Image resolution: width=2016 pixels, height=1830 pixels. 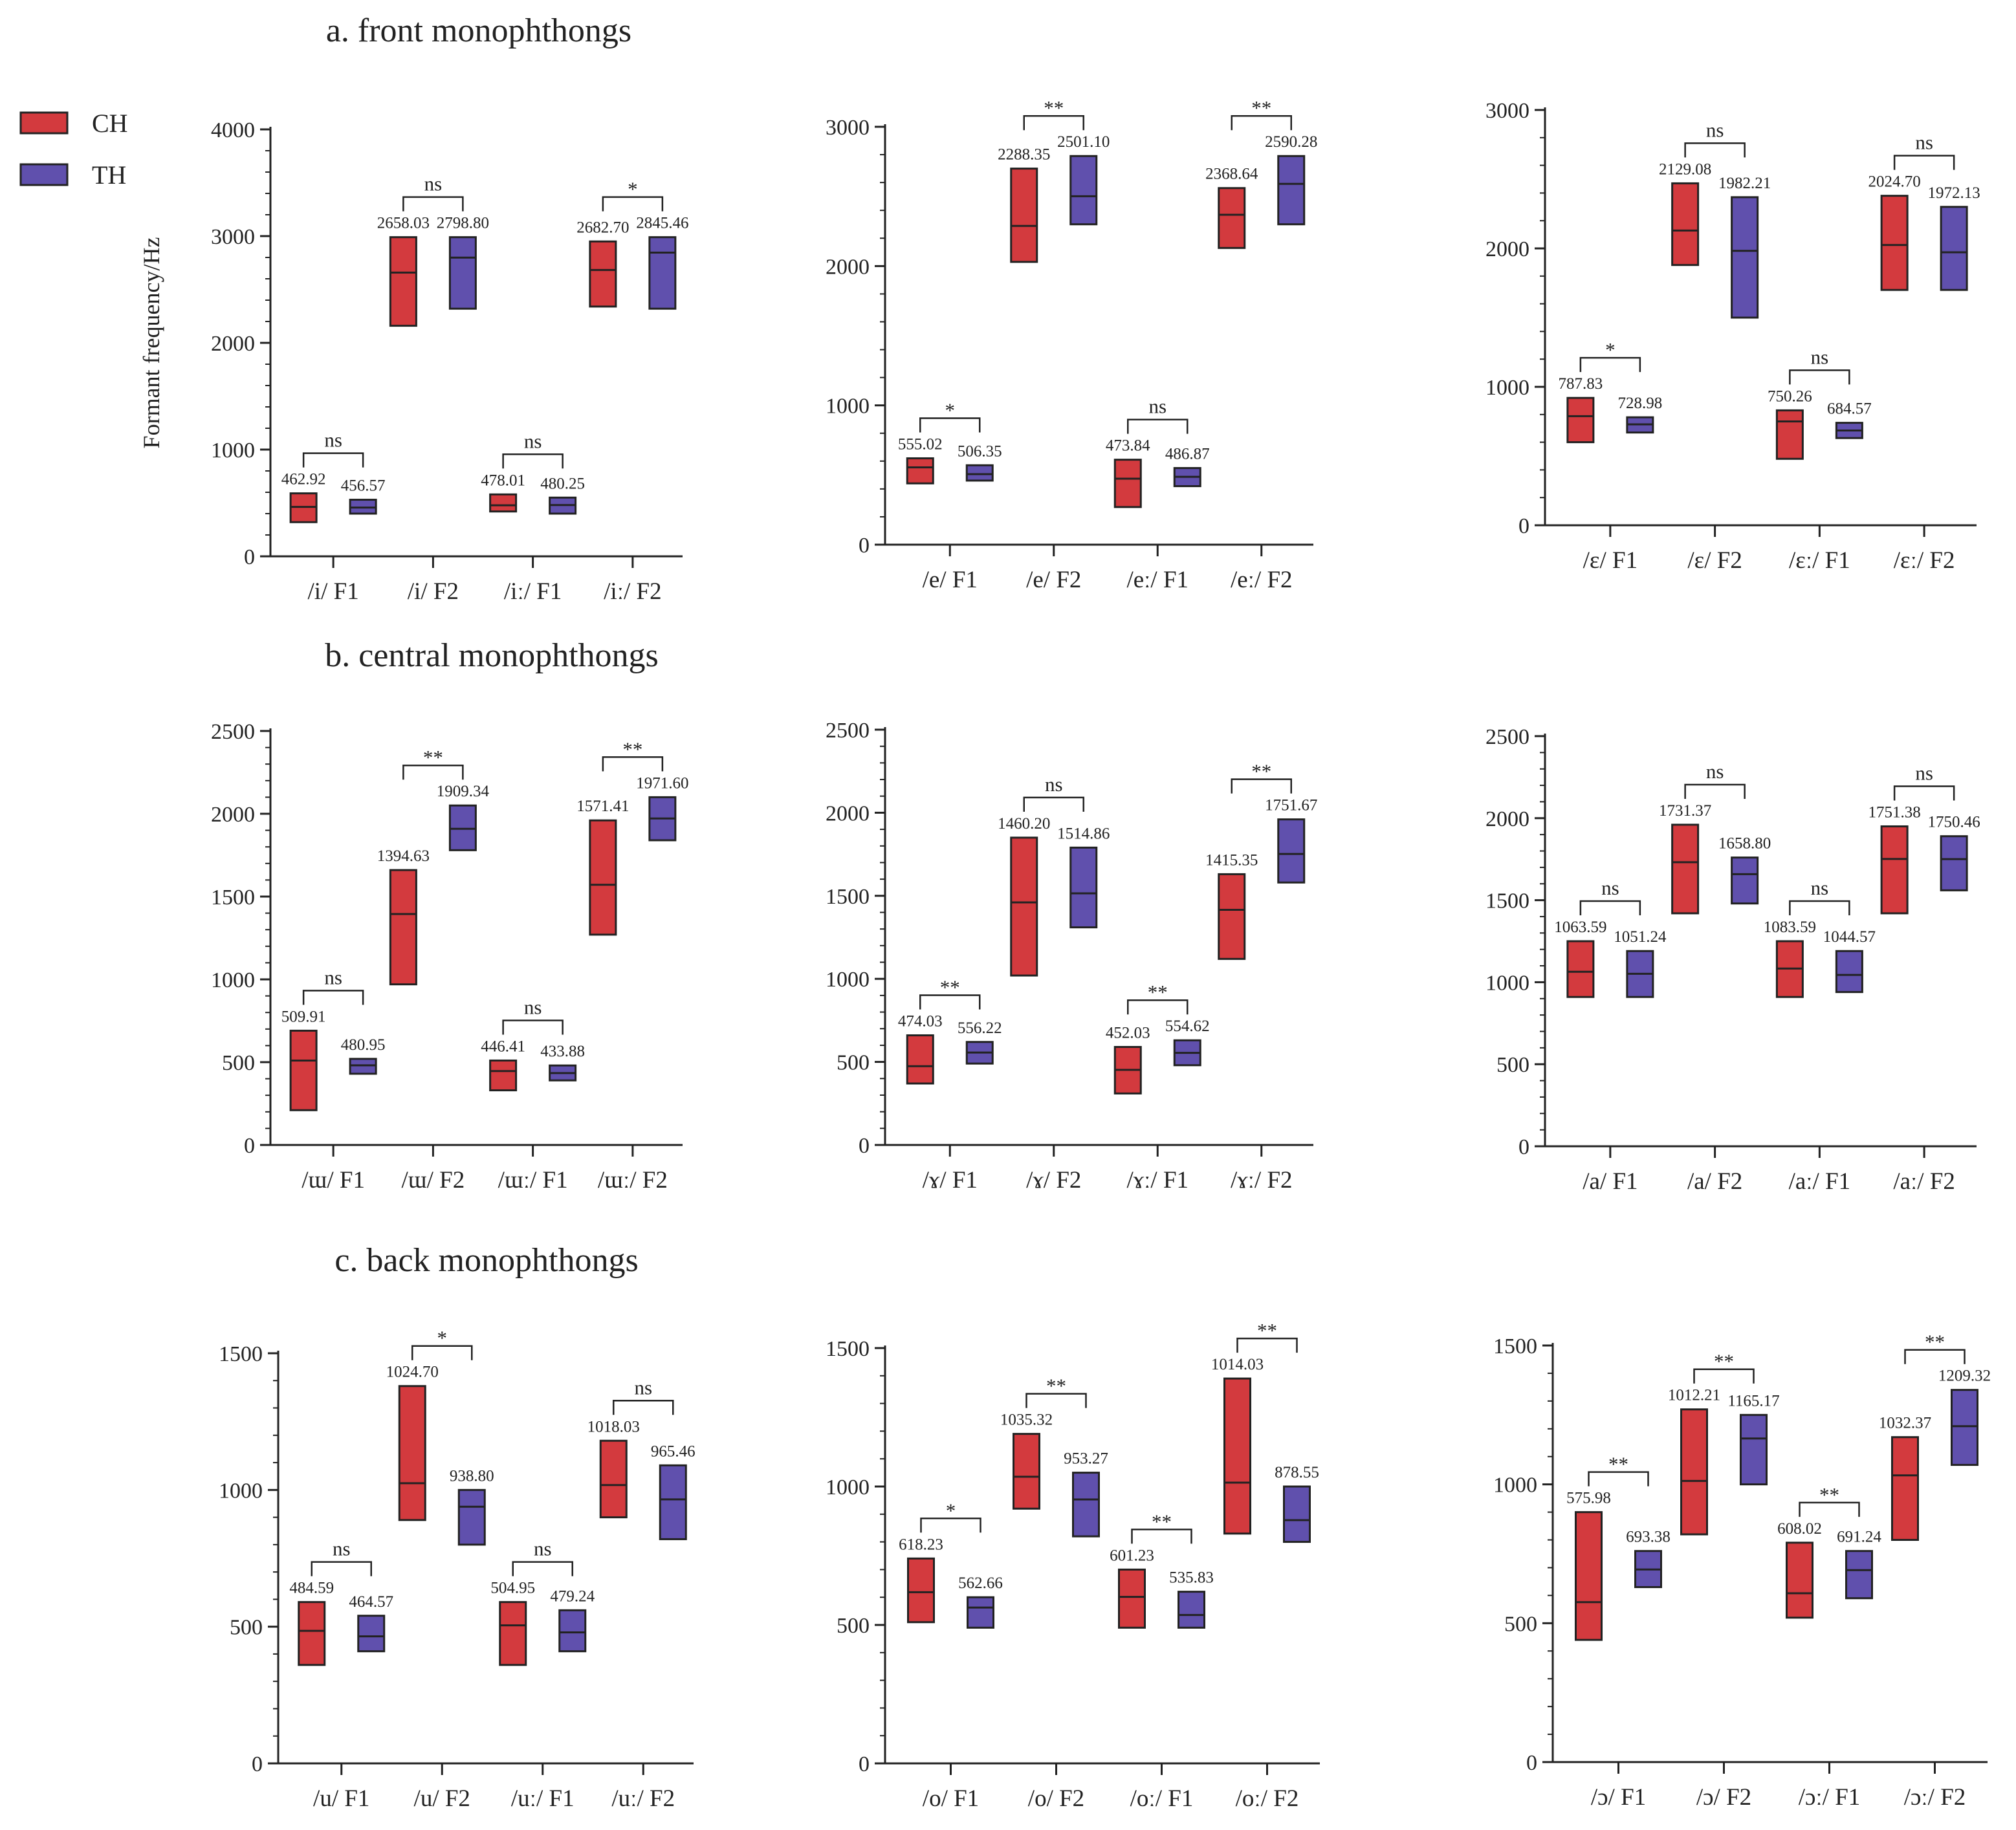 I want to click on value-label-ch: 504.95, so click(x=512, y=1589).